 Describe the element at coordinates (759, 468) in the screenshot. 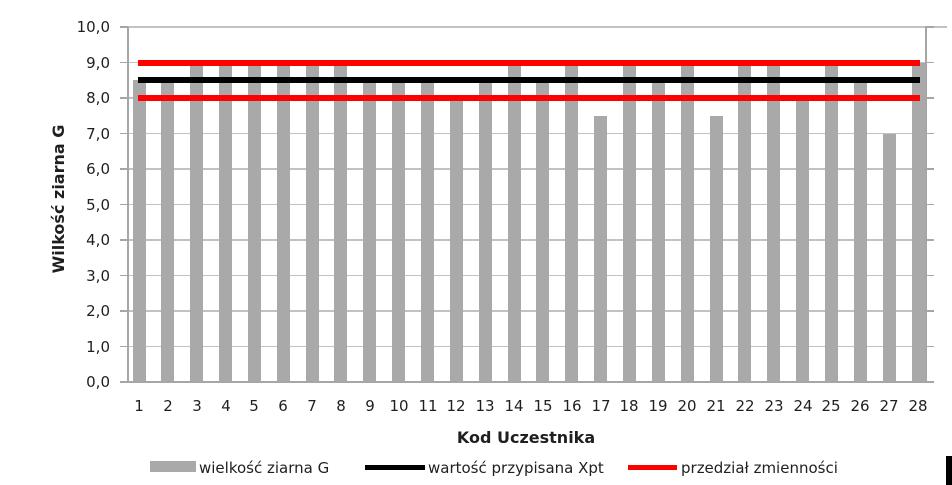

I see `legend-label-range: przedział zmienności` at that location.